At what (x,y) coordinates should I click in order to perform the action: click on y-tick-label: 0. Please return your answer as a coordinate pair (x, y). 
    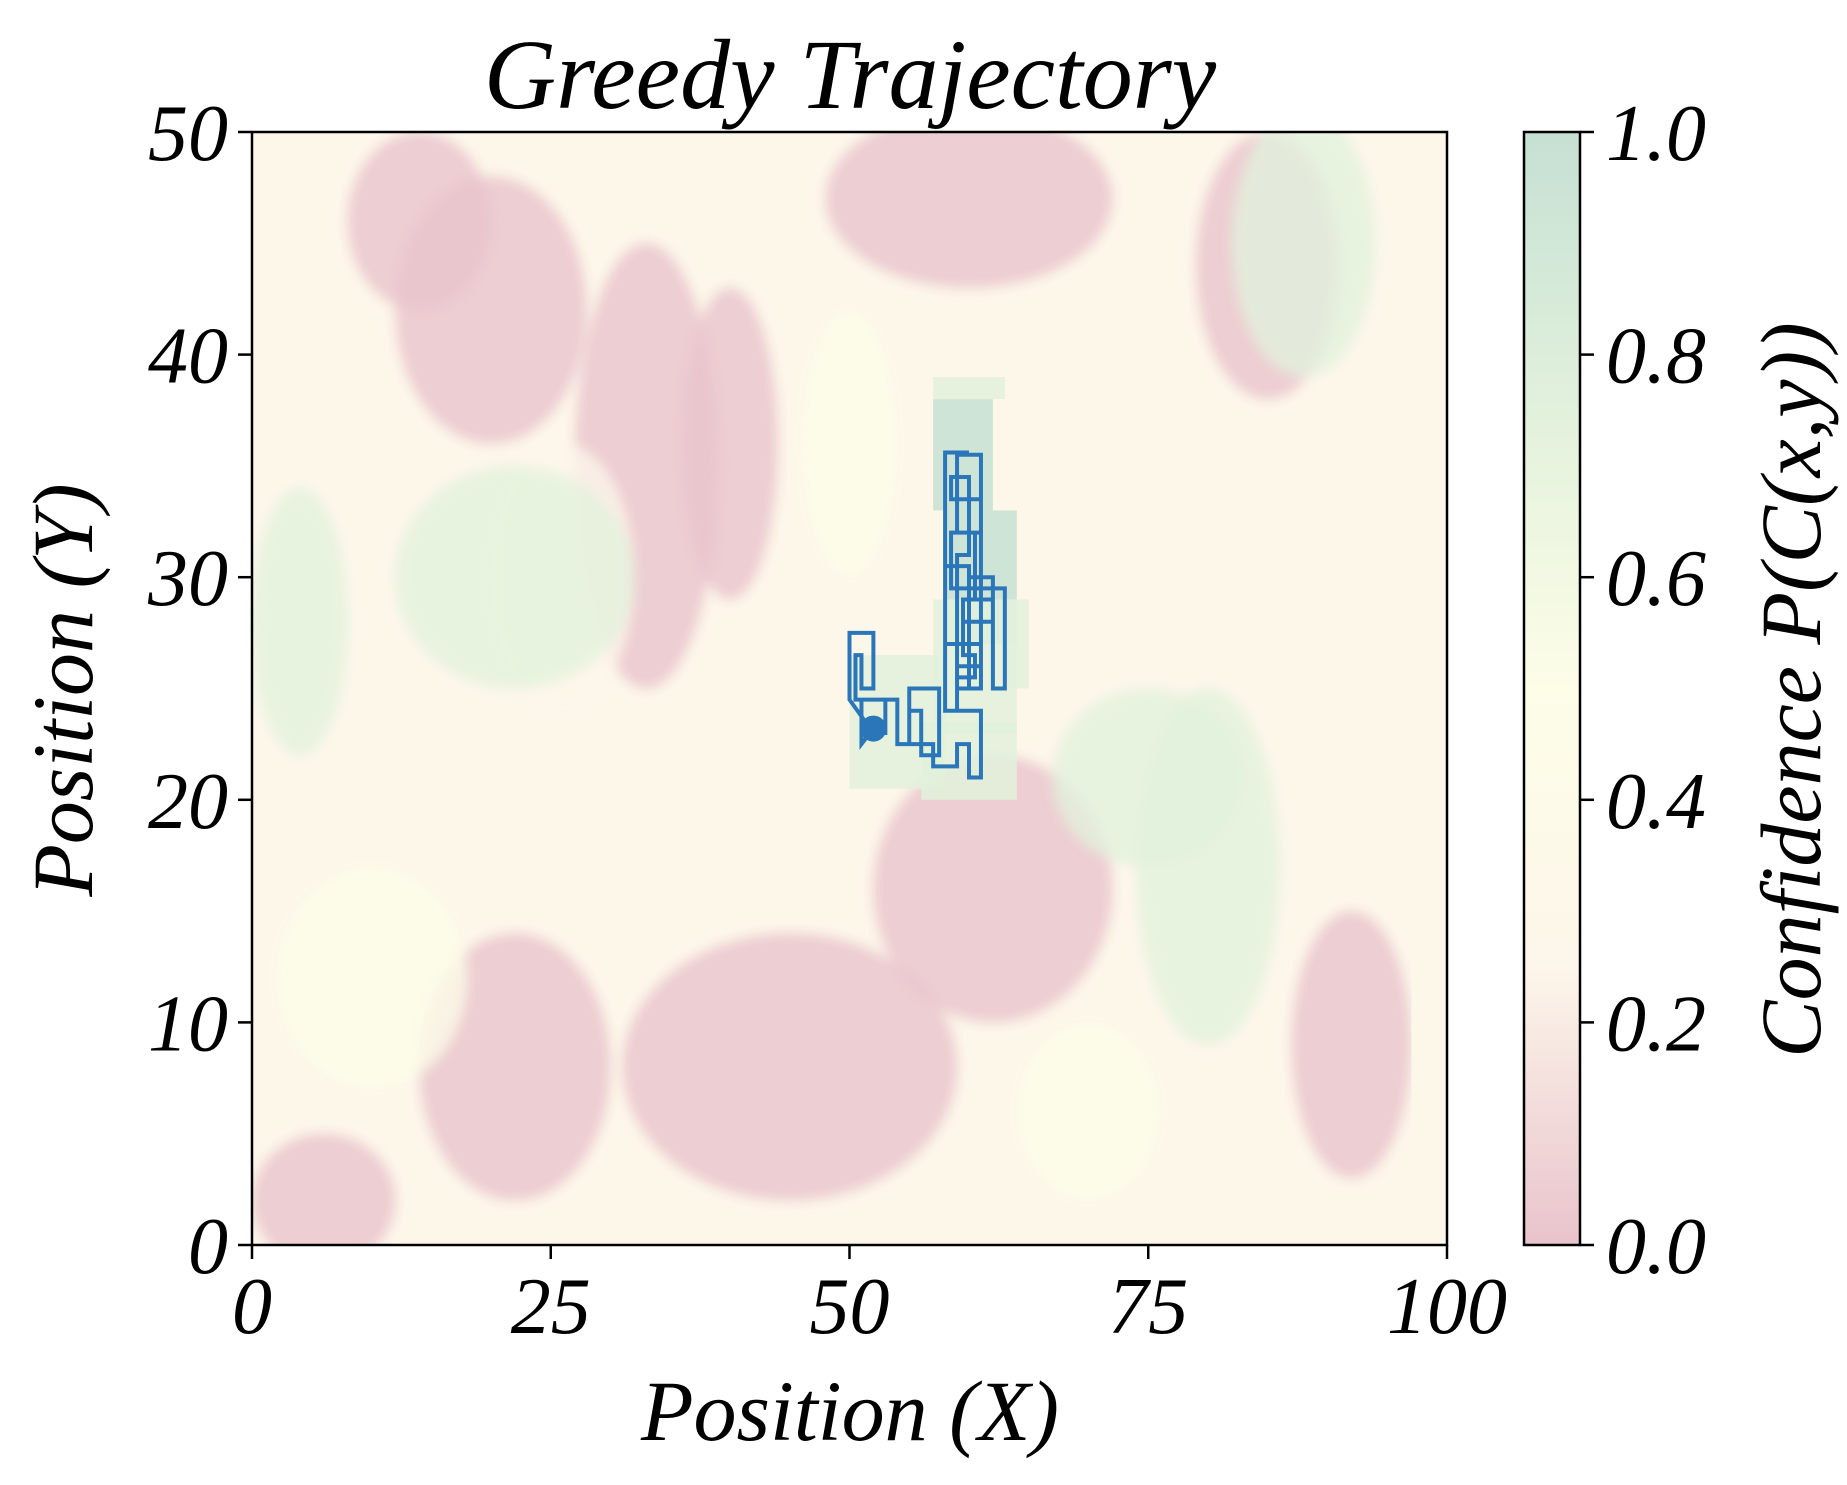
    Looking at the image, I should click on (208, 1247).